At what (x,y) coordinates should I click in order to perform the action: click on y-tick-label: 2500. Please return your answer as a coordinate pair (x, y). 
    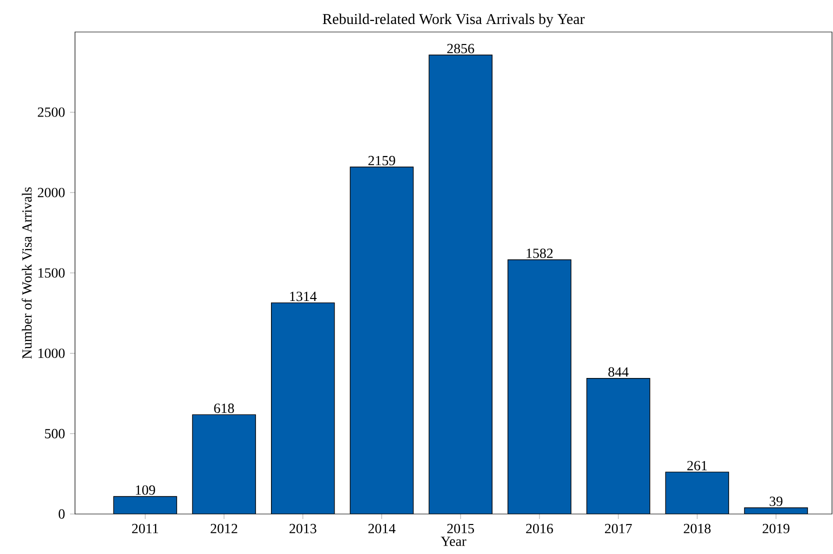
    Looking at the image, I should click on (51, 112).